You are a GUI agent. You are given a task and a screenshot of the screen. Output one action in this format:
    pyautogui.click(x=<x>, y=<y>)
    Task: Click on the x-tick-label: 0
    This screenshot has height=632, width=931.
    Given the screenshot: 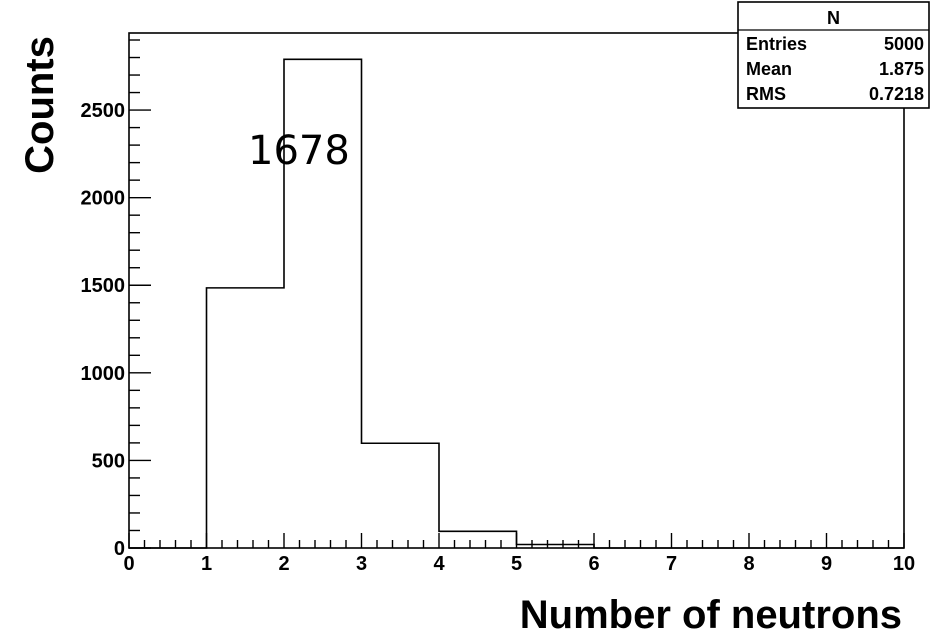 What is the action you would take?
    pyautogui.click(x=128, y=564)
    